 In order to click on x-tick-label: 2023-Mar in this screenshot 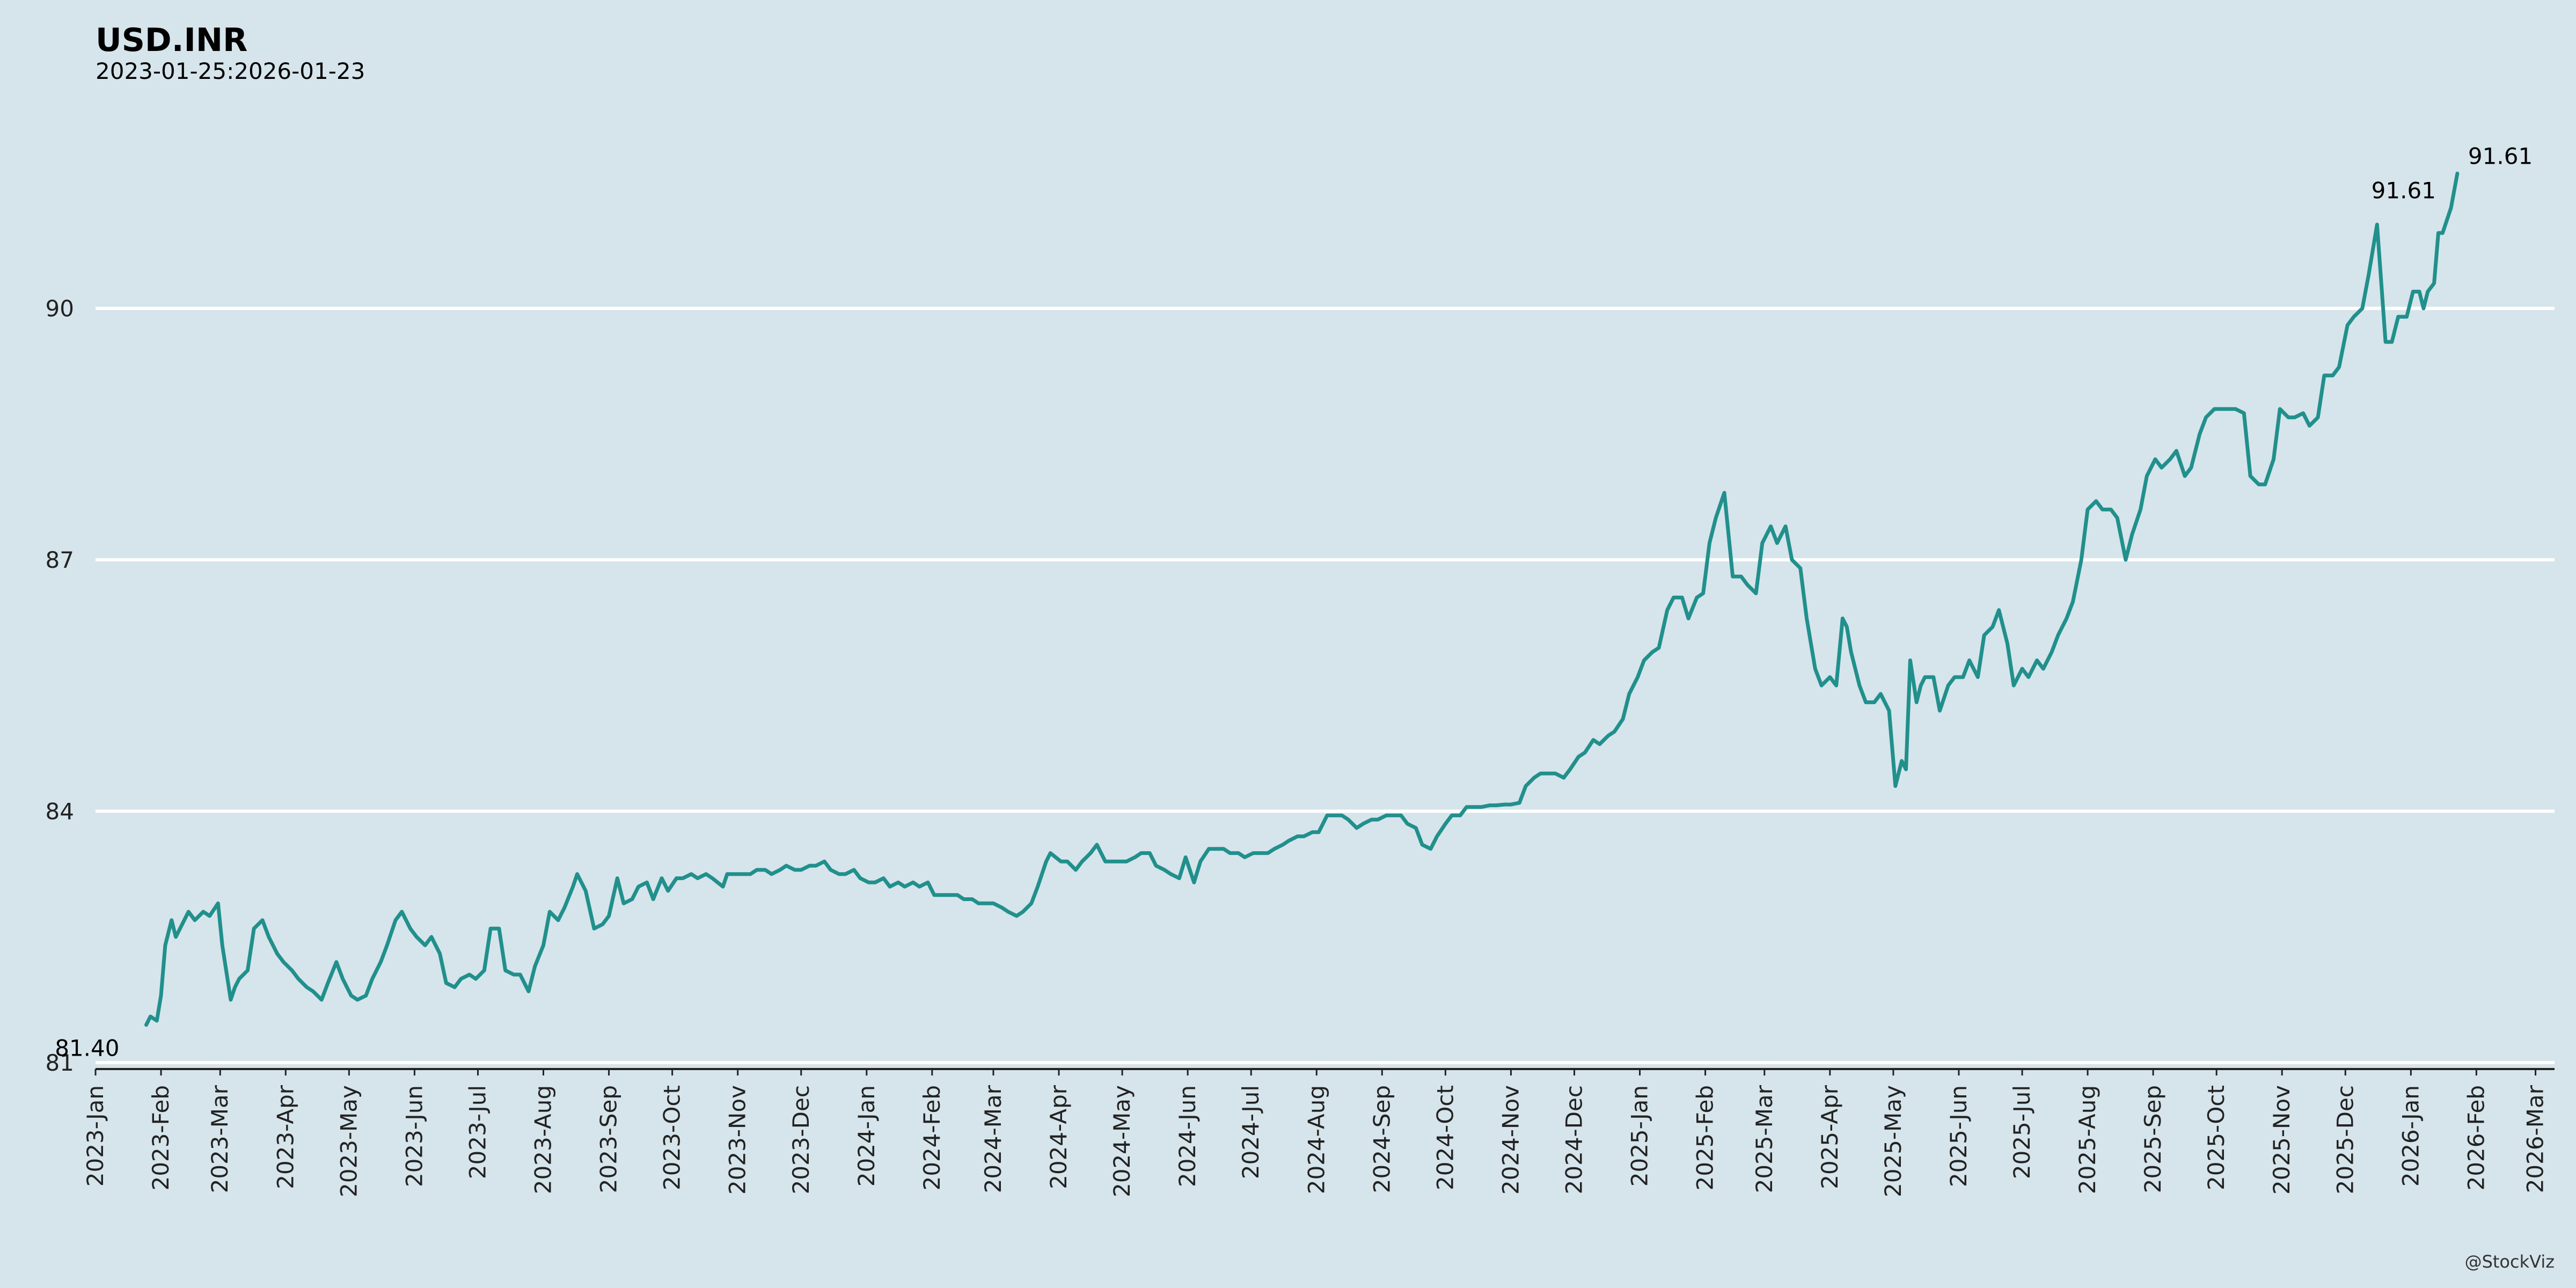, I will do `click(220, 1139)`.